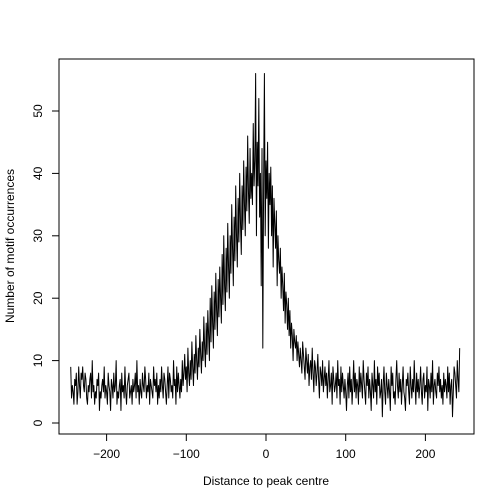  Describe the element at coordinates (425, 454) in the screenshot. I see `x-tick-label: 200` at that location.